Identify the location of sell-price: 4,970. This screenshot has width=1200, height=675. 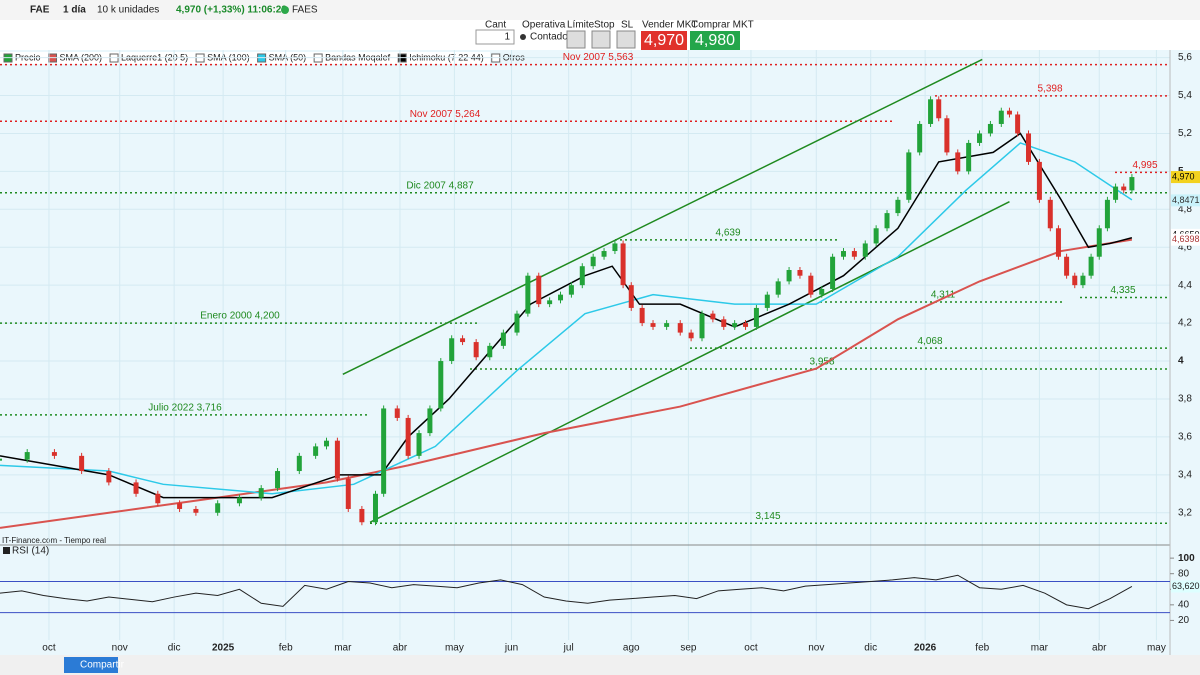
(664, 40).